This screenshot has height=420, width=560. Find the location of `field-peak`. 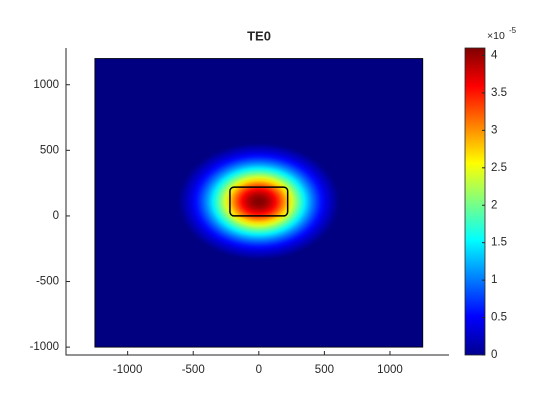

field-peak is located at coordinates (259, 201).